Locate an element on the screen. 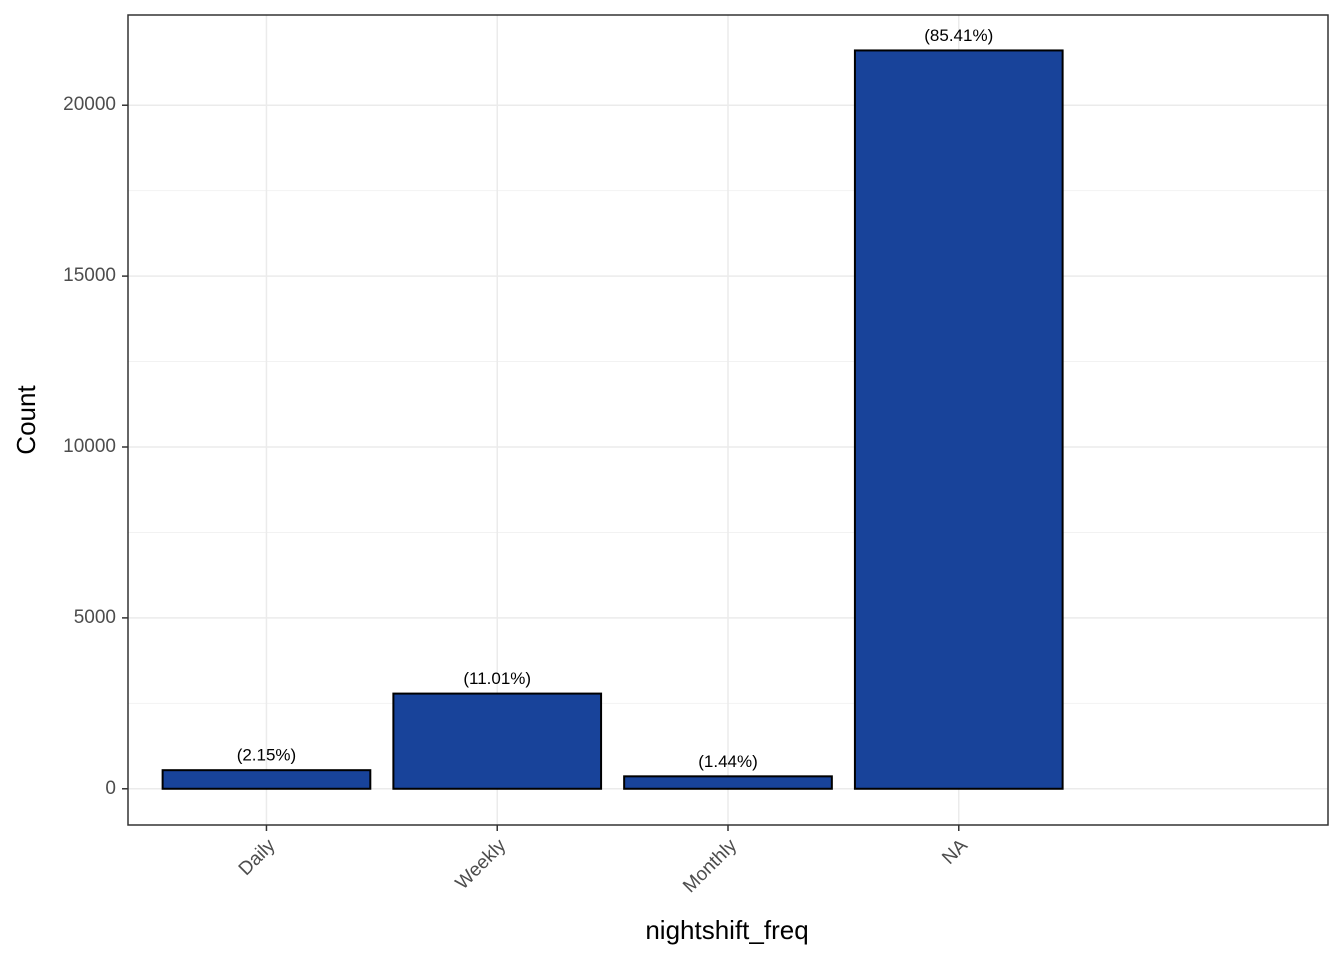  bar-label: (85.41%) is located at coordinates (958, 35).